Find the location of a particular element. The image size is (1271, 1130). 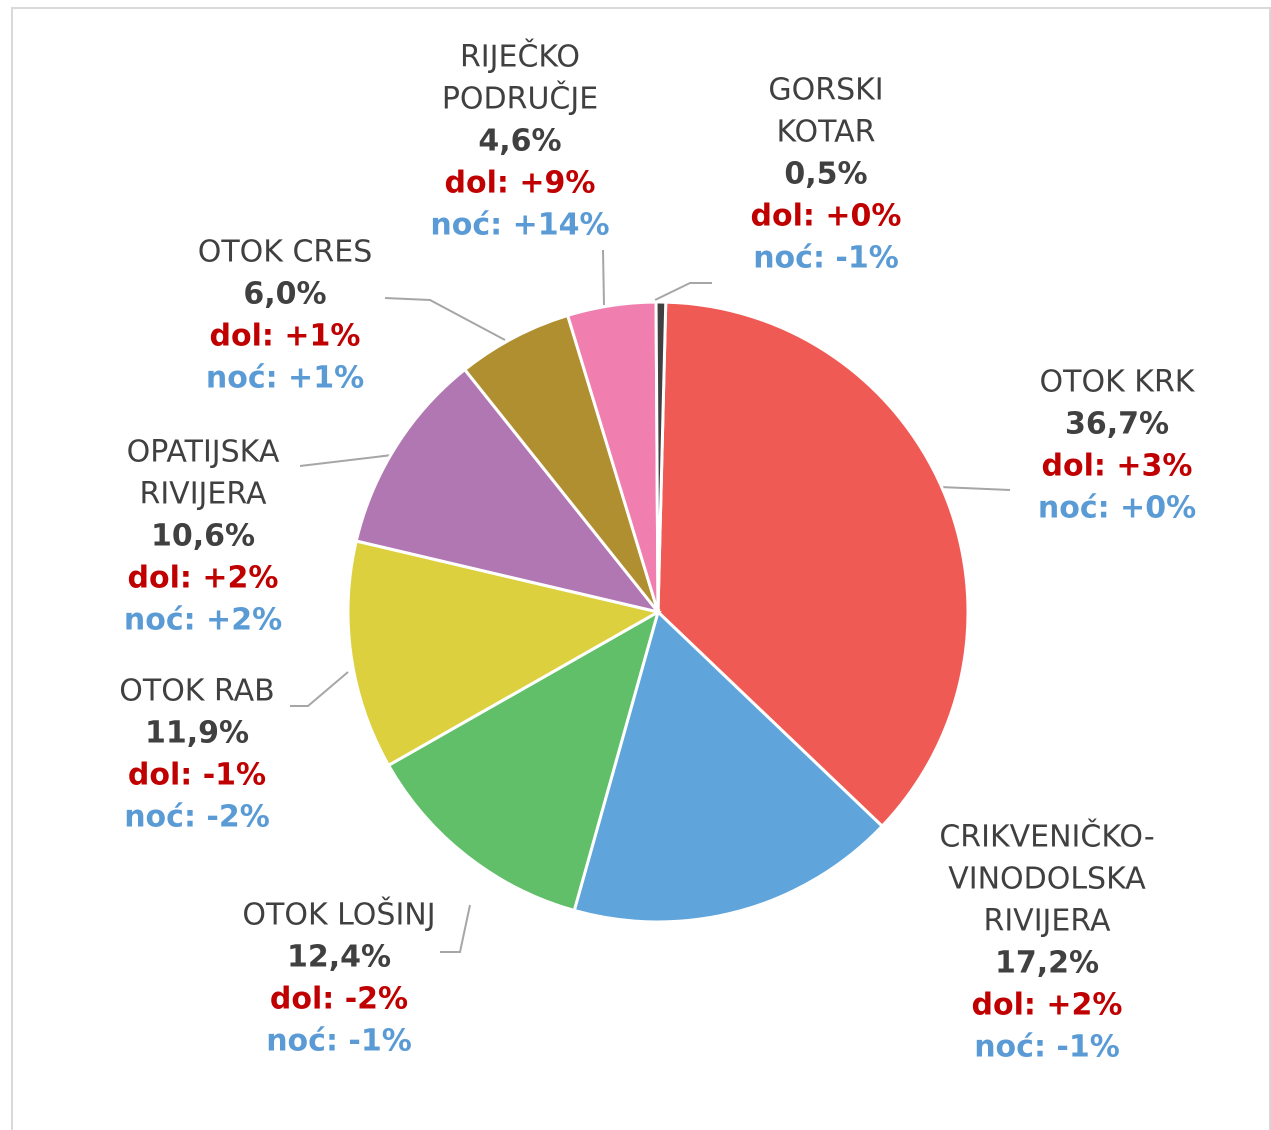

noc-label: noć: +14% is located at coordinates (519, 225).